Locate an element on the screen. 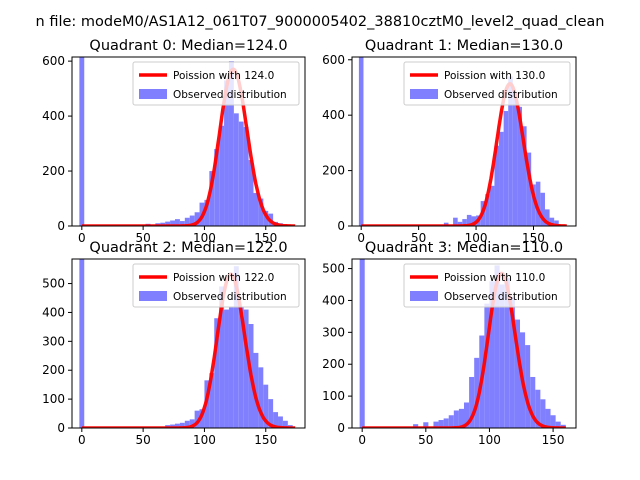 Image resolution: width=640 pixels, height=480 pixels. y-tick-label: 600 is located at coordinates (53, 61).